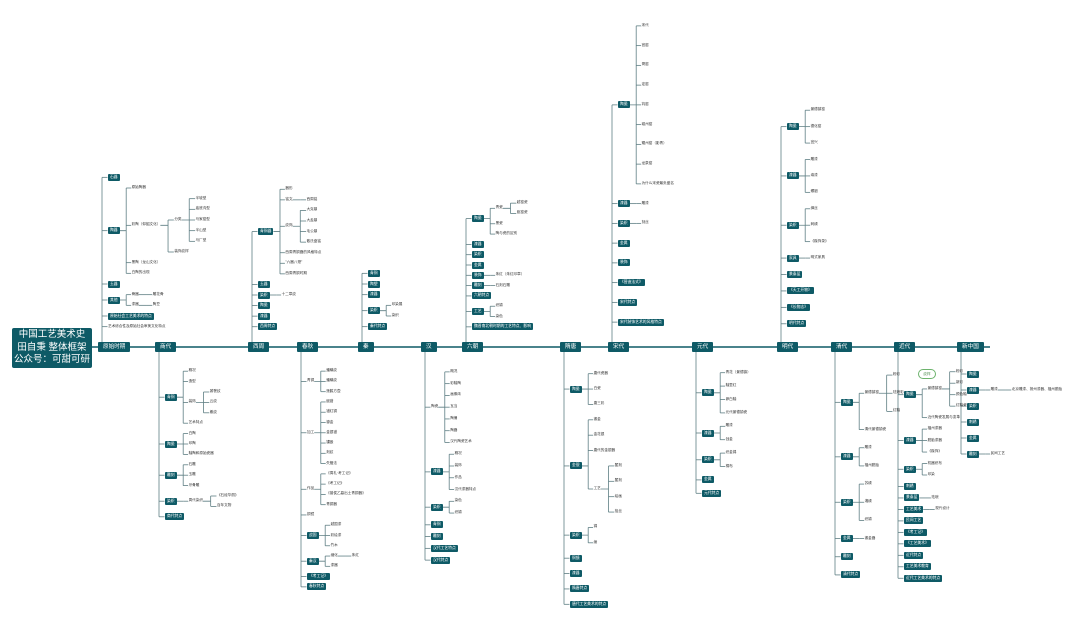 The width and height of the screenshot is (1080, 634). What do you see at coordinates (973, 390) in the screenshot?
I see `node-z2: 漆器` at bounding box center [973, 390].